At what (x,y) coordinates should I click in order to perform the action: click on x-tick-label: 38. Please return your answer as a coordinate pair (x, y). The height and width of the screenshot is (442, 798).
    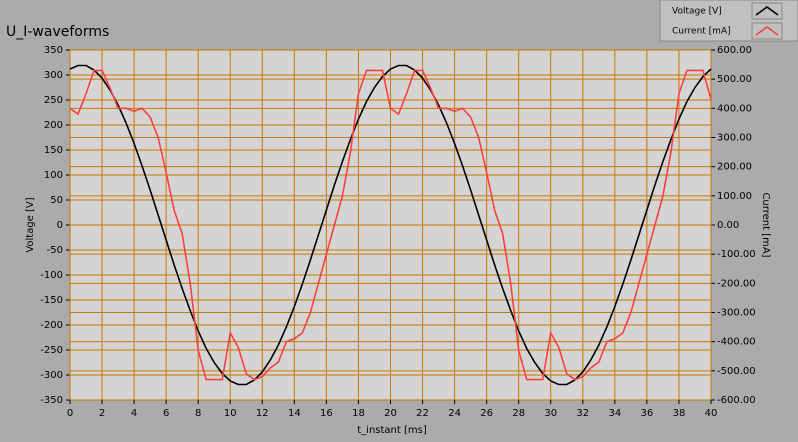
    Looking at the image, I should click on (679, 413).